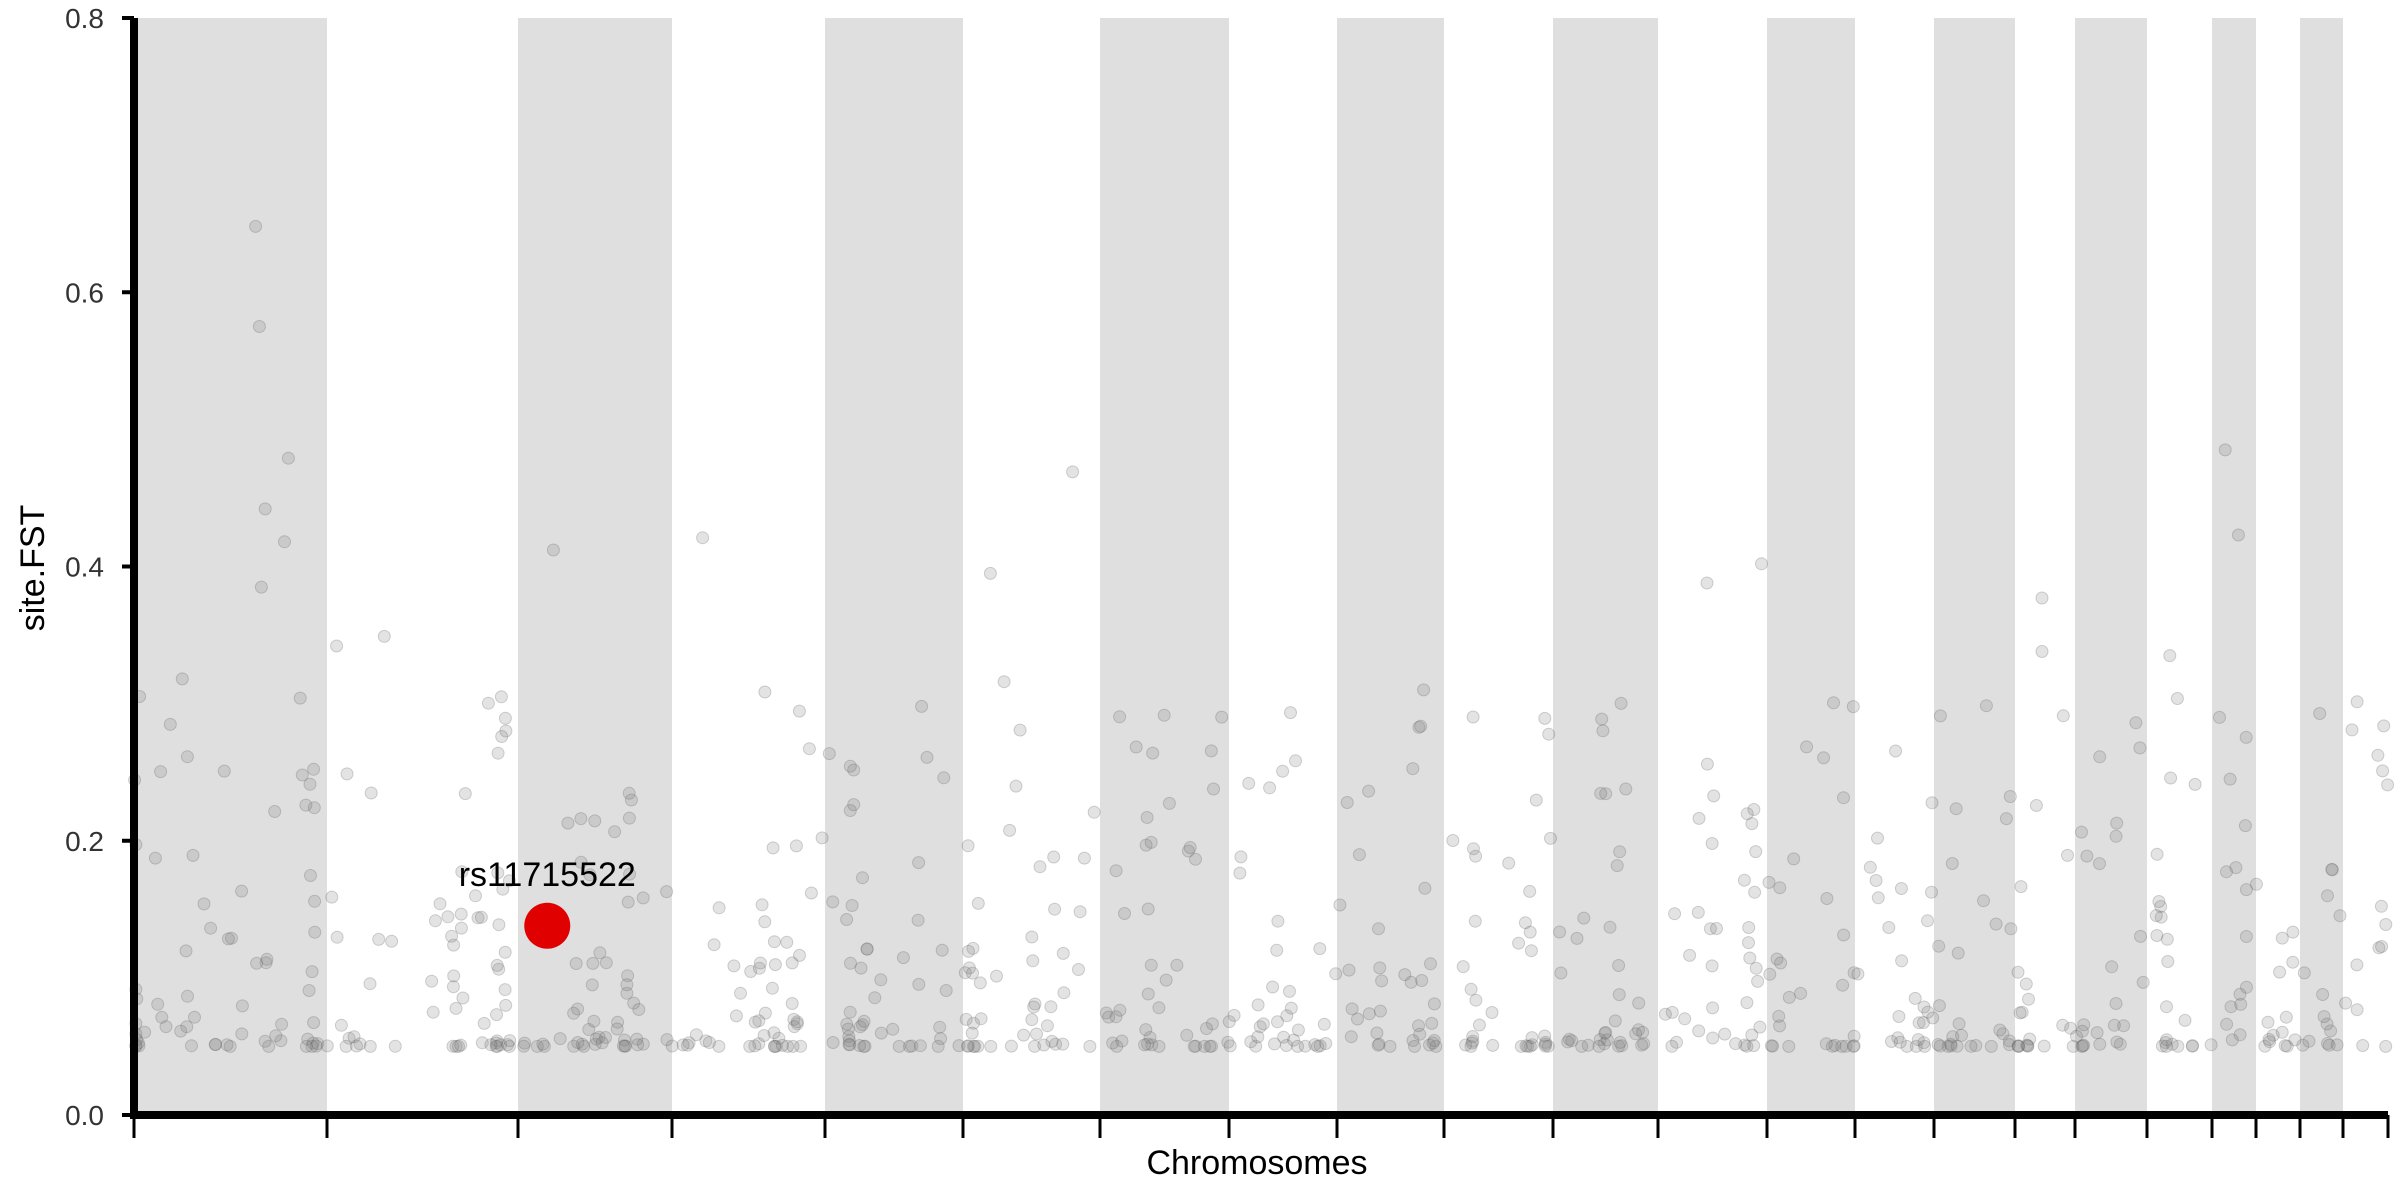 This screenshot has width=2400, height=1200. Describe the element at coordinates (2234, 566) in the screenshot. I see `chromosome-band` at that location.